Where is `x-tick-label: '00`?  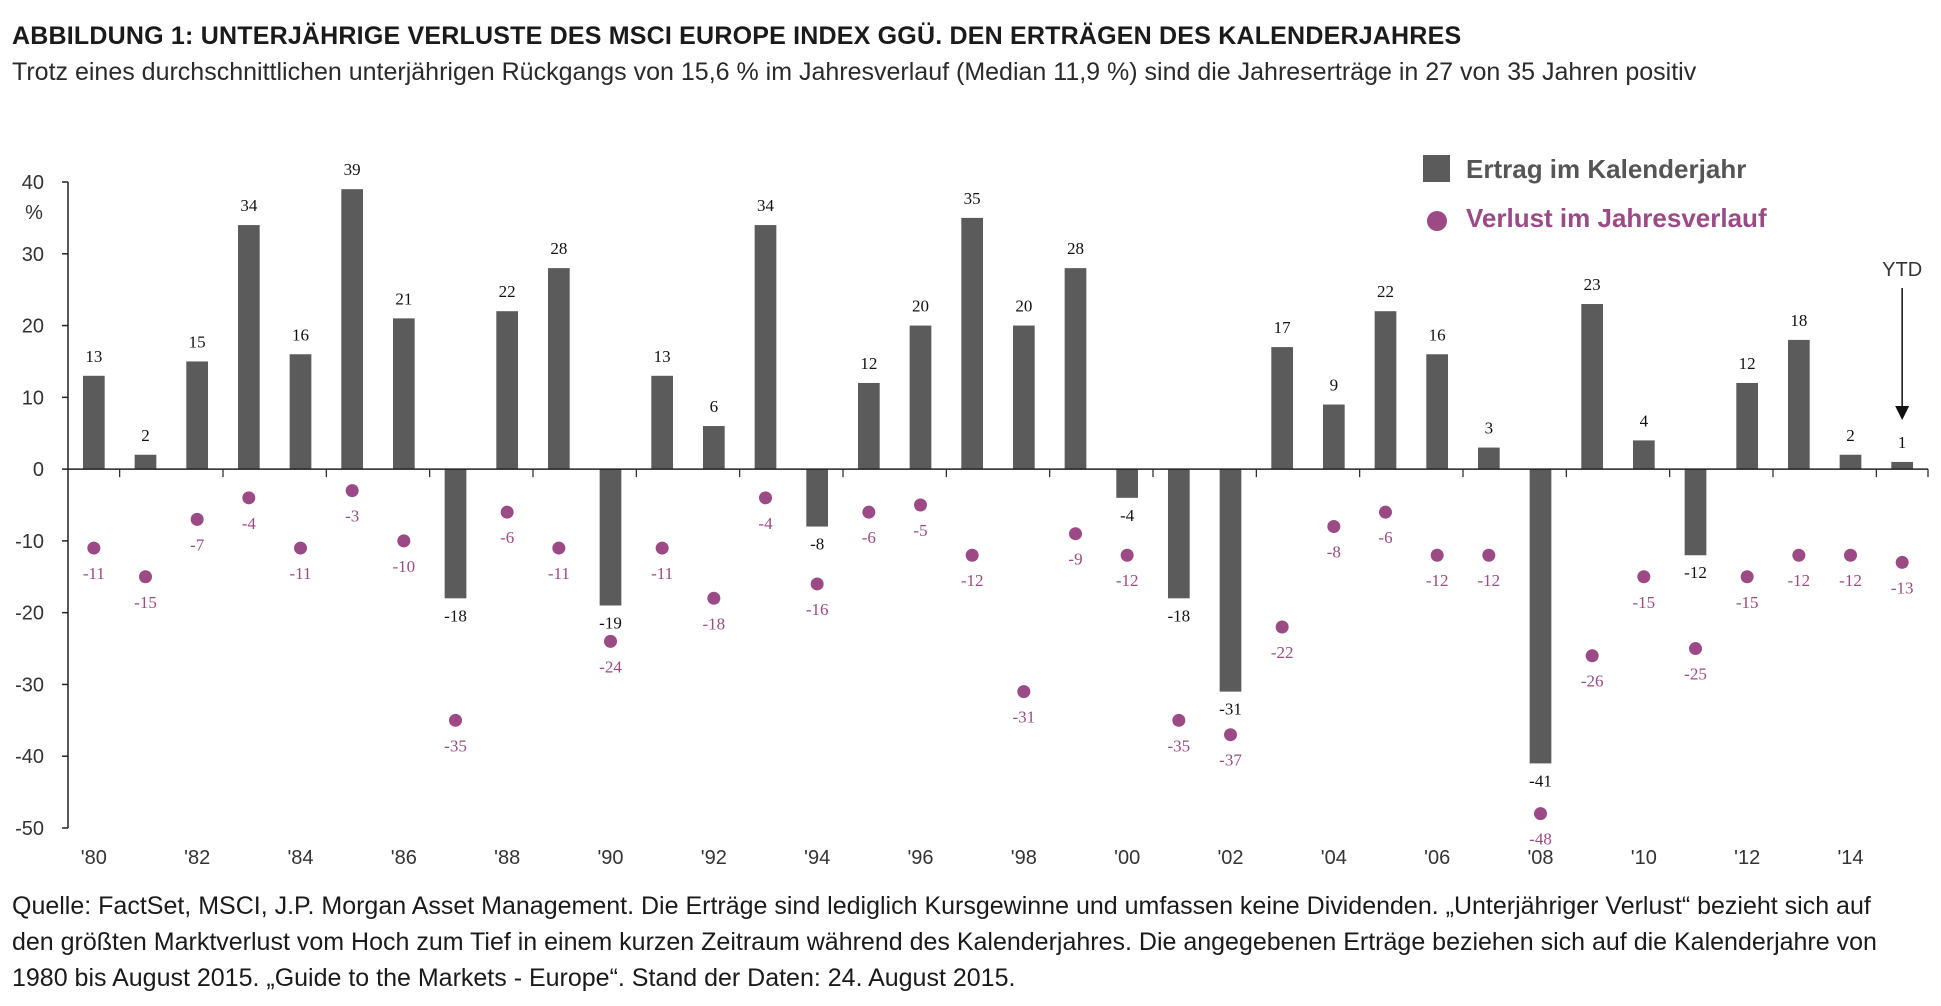 x-tick-label: '00 is located at coordinates (1127, 858).